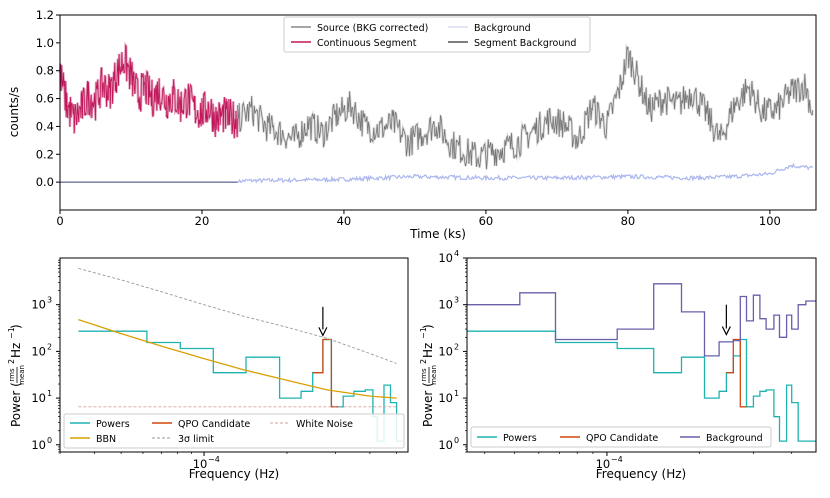 This screenshot has width=830, height=498. I want to click on br-legend-label-background: Background, so click(734, 438).